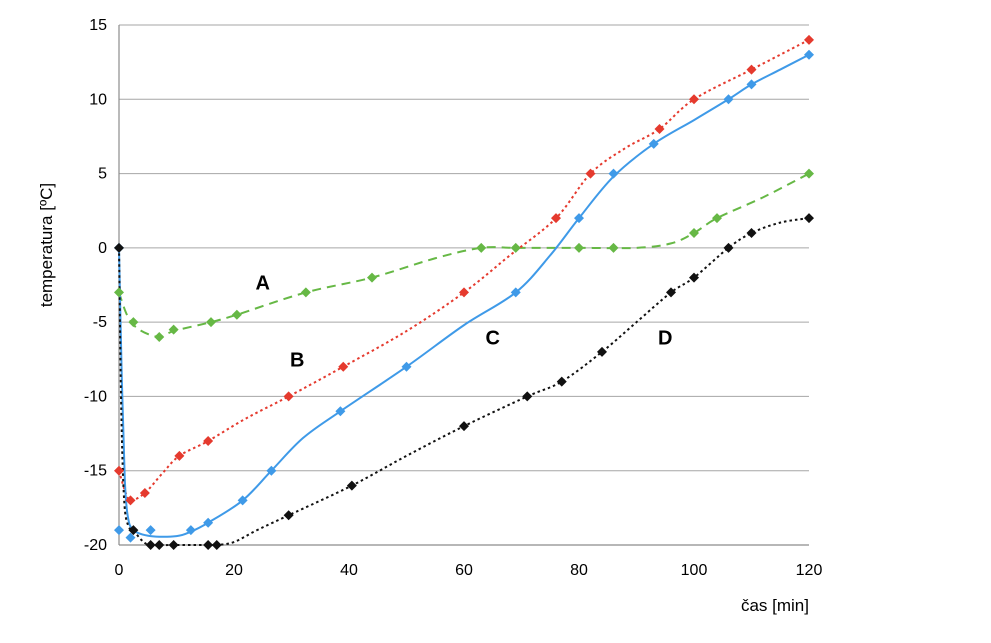 The height and width of the screenshot is (643, 991). What do you see at coordinates (464, 570) in the screenshot?
I see `x-tick-label: 60` at bounding box center [464, 570].